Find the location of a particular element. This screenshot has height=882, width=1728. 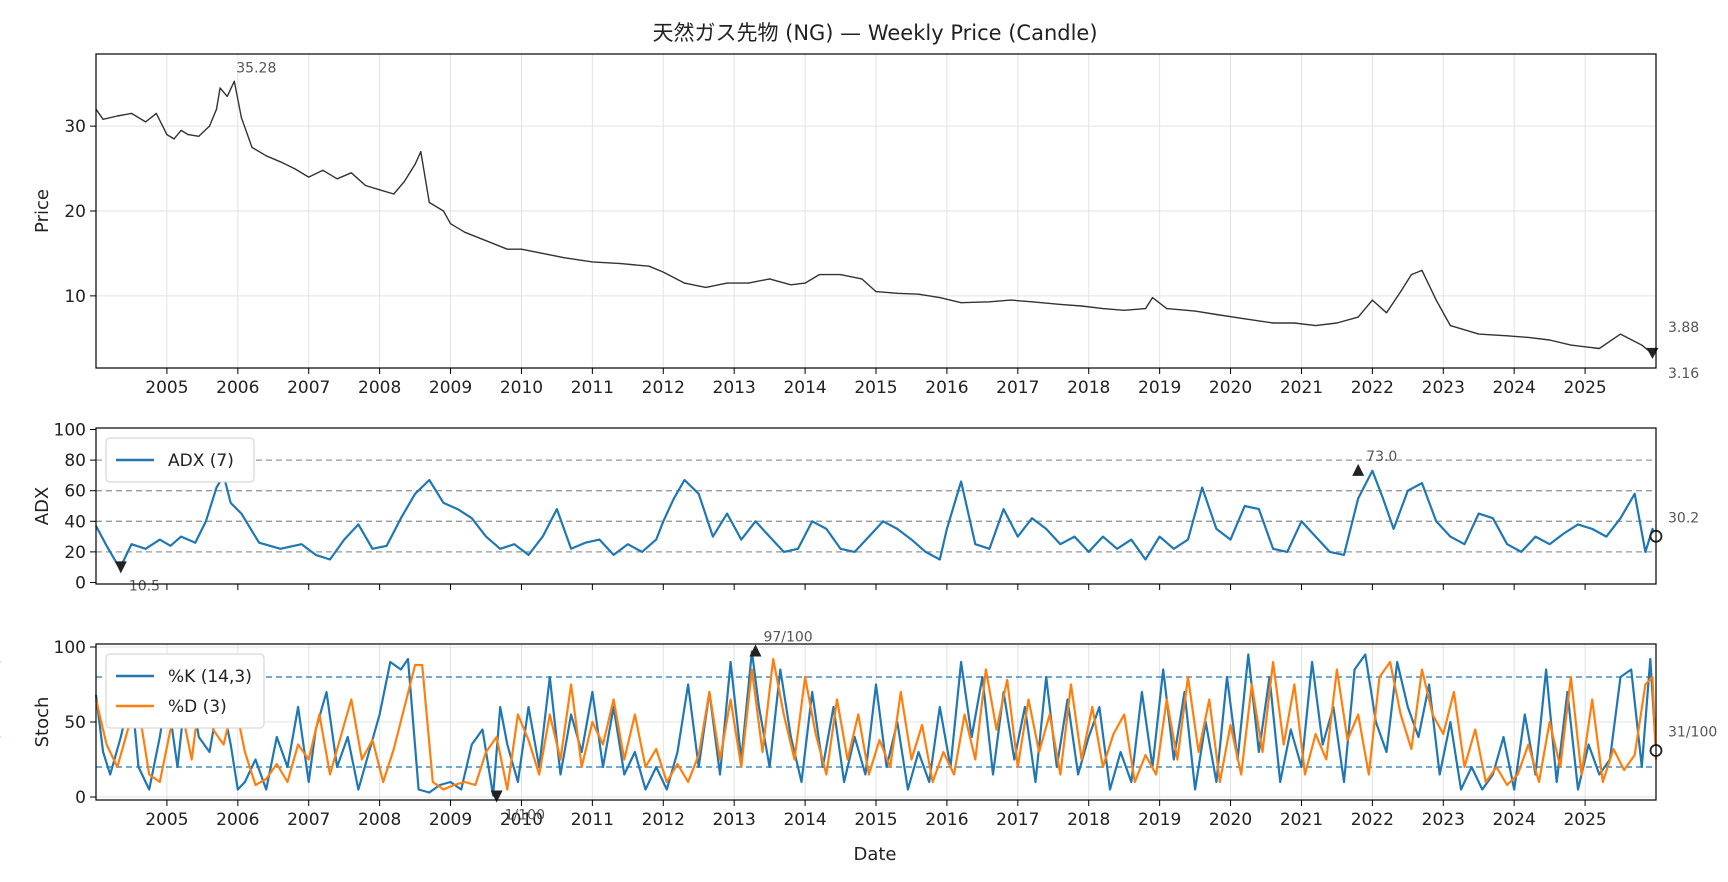

x-tick-label: 2024 is located at coordinates (1514, 388).